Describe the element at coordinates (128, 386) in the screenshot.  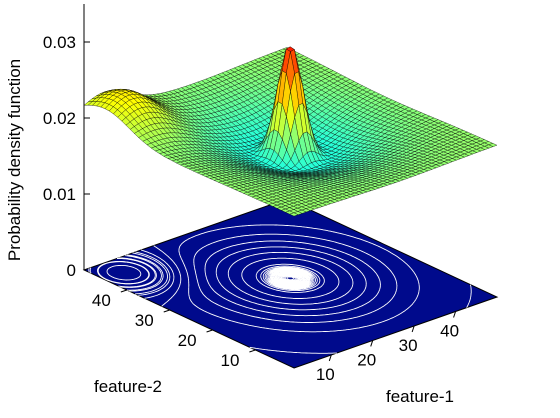
I see `y-axis-title: feature-2` at that location.